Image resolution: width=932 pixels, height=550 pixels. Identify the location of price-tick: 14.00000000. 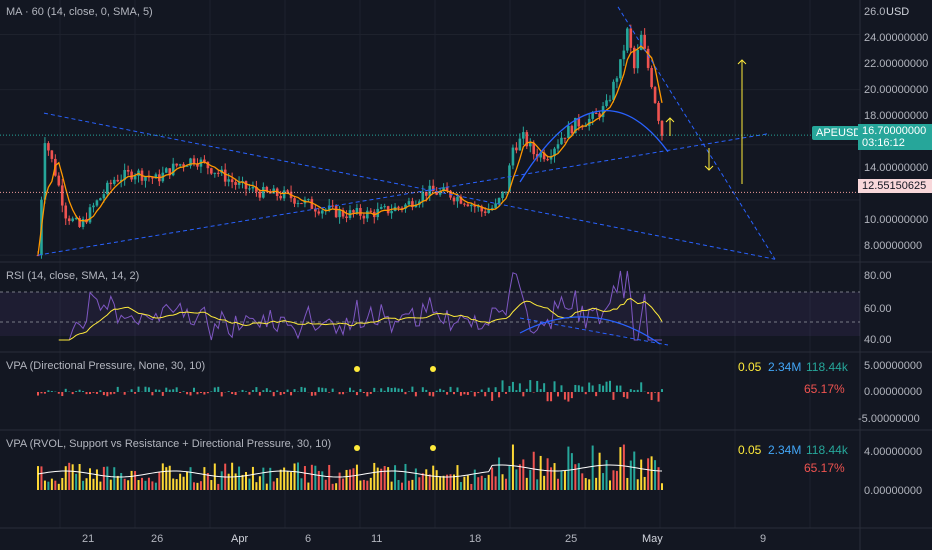
(896, 168).